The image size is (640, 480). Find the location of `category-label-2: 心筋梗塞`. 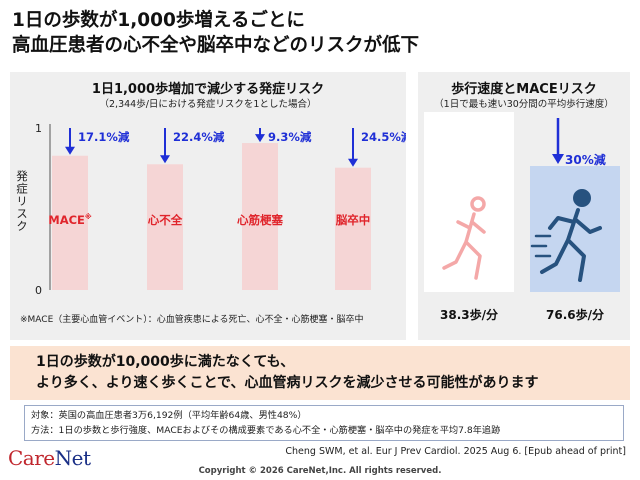

category-label-2: 心筋梗塞 is located at coordinates (260, 220).